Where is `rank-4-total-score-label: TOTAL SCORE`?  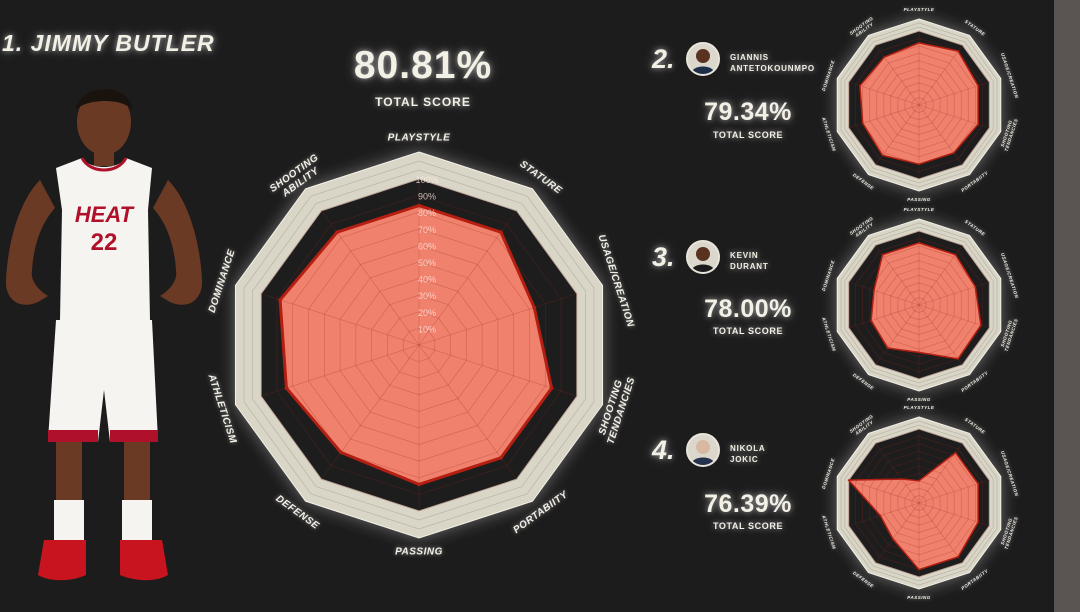
rank-4-total-score-label: TOTAL SCORE is located at coordinates (748, 526).